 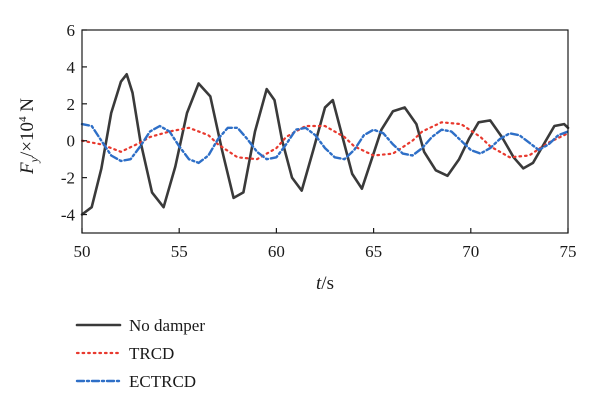 I want to click on legend: No damper TRCD ECTRCD, so click(x=140, y=353).